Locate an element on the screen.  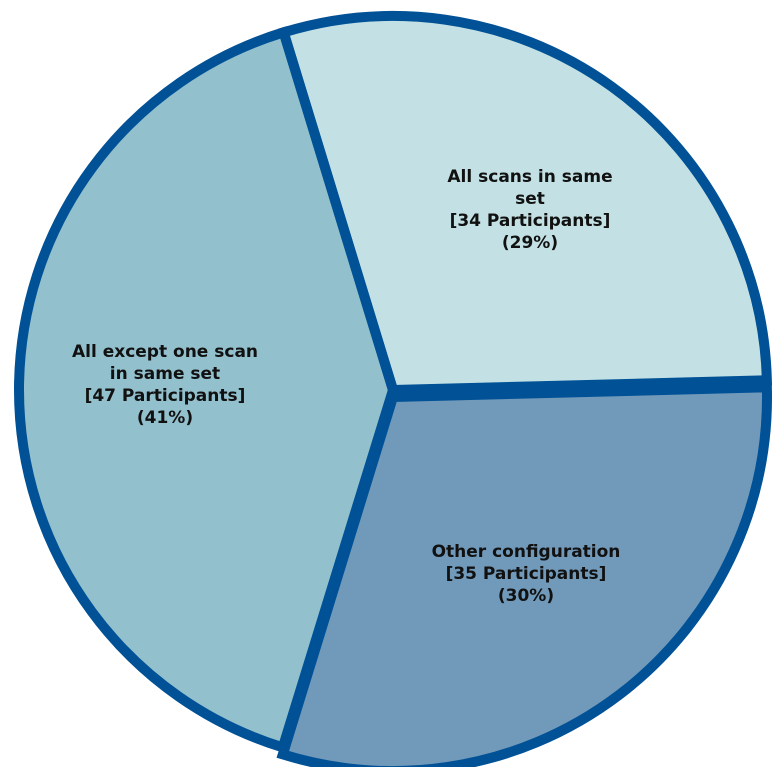
slice-all-scans-label-line: set is located at coordinates (530, 199).